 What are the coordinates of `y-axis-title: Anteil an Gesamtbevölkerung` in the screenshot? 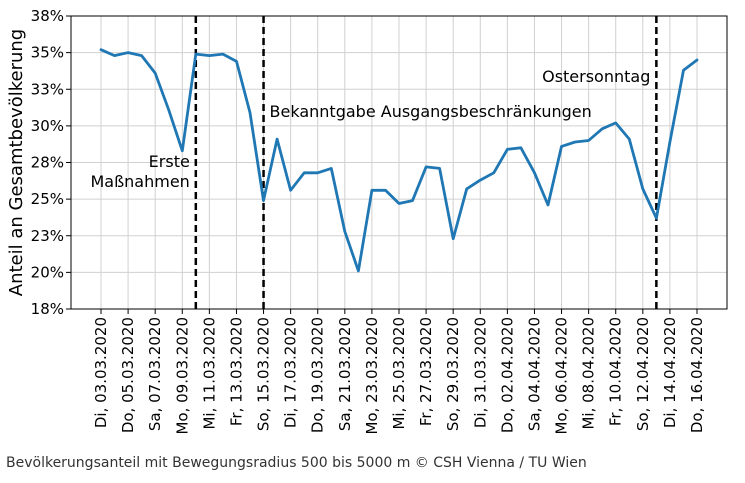 It's located at (16, 162).